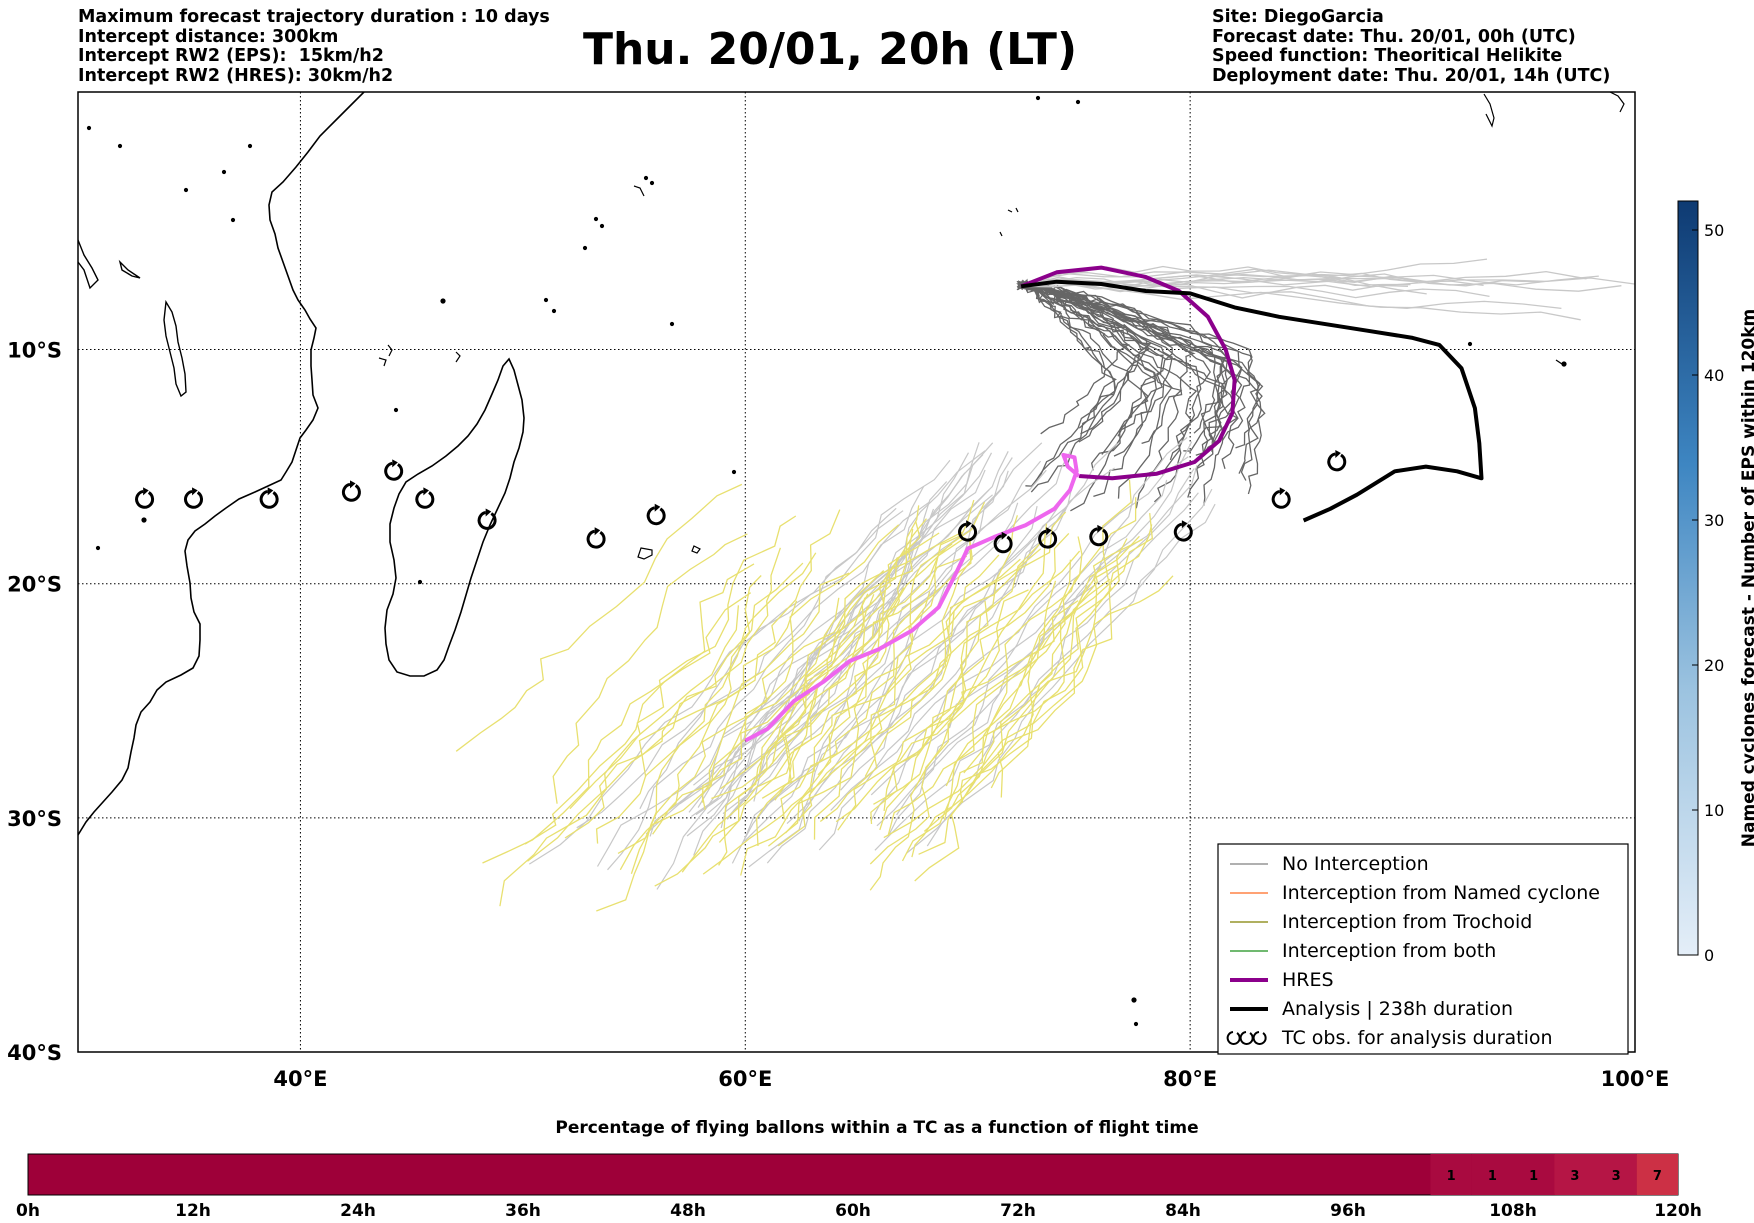  Describe the element at coordinates (1678, 1211) in the screenshot. I see `timebar-tick-label: 120h` at that location.